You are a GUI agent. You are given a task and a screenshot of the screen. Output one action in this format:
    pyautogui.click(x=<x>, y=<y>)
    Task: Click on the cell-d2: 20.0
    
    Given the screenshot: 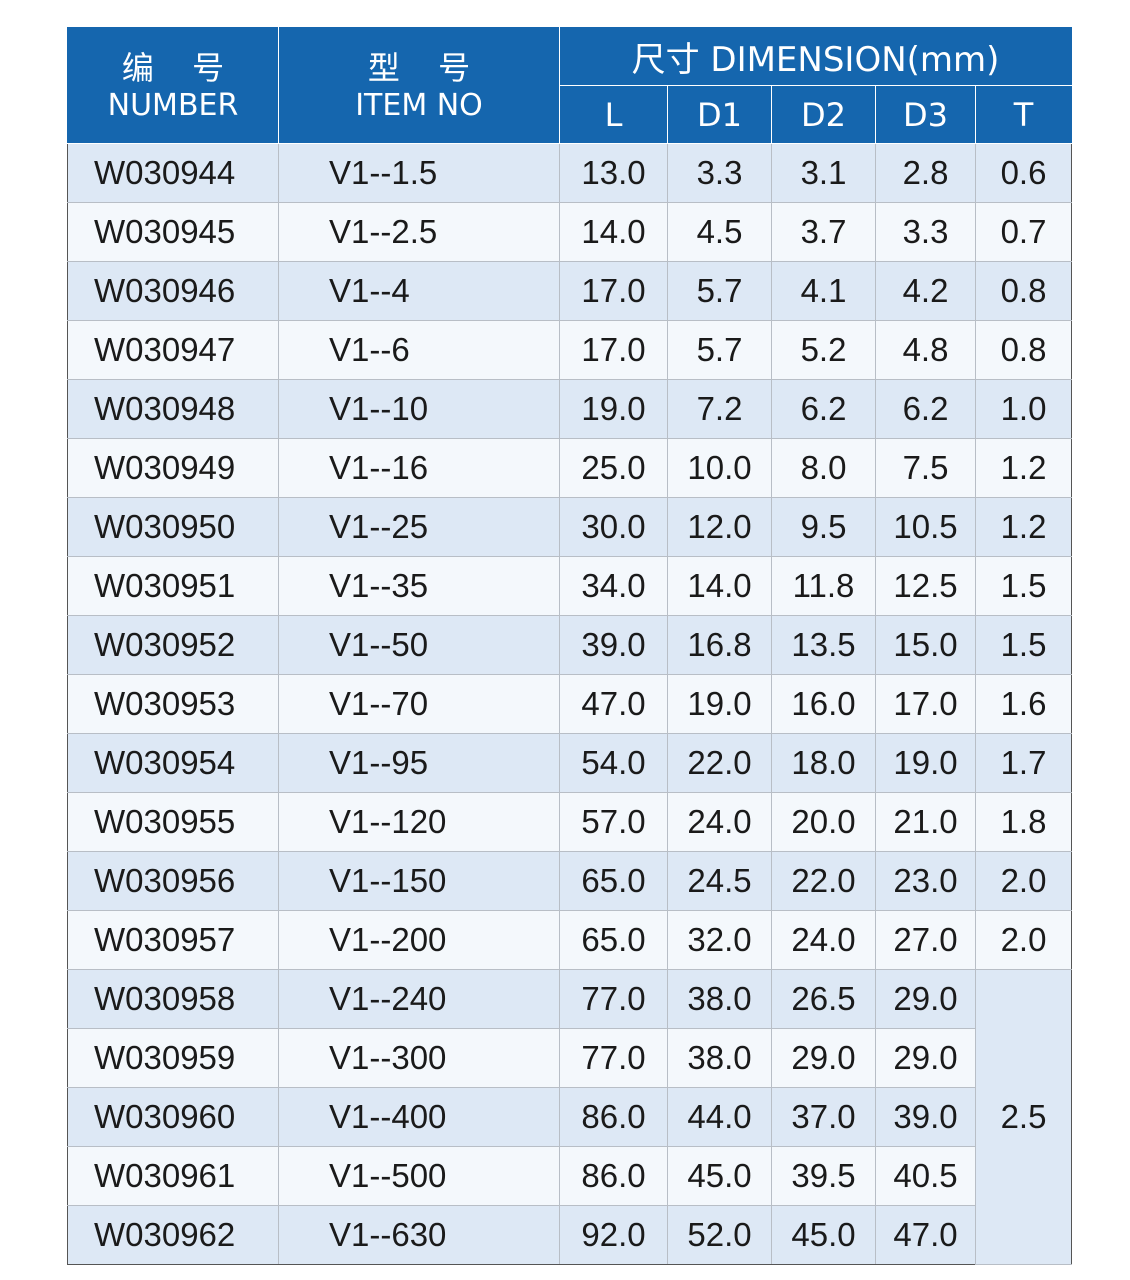 What is the action you would take?
    pyautogui.click(x=823, y=822)
    